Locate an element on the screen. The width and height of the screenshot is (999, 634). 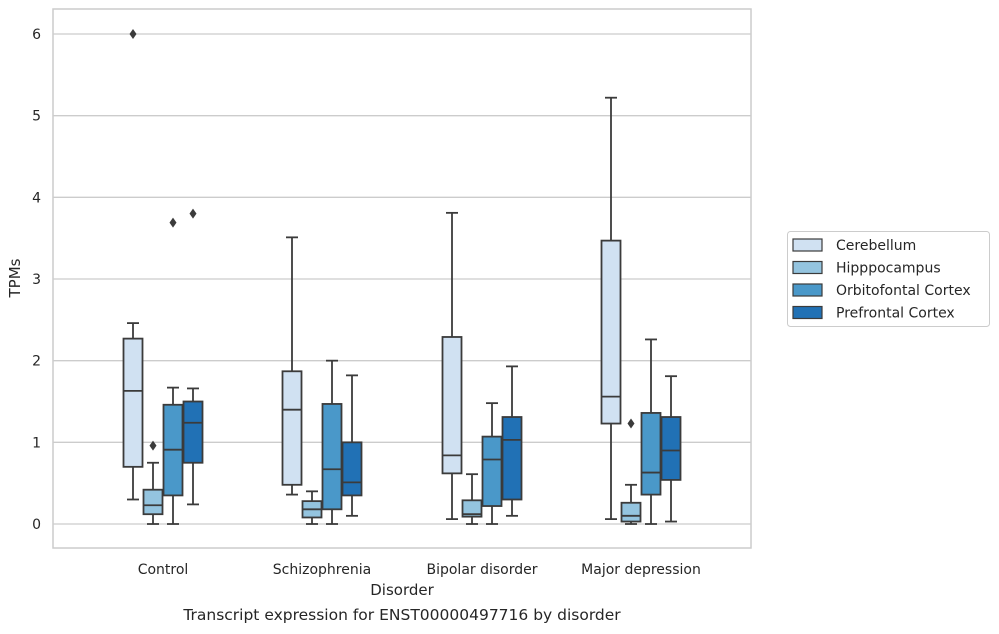
y-axis-ticks: 0 1 2 3 4 5 6 is located at coordinates (36, 280).